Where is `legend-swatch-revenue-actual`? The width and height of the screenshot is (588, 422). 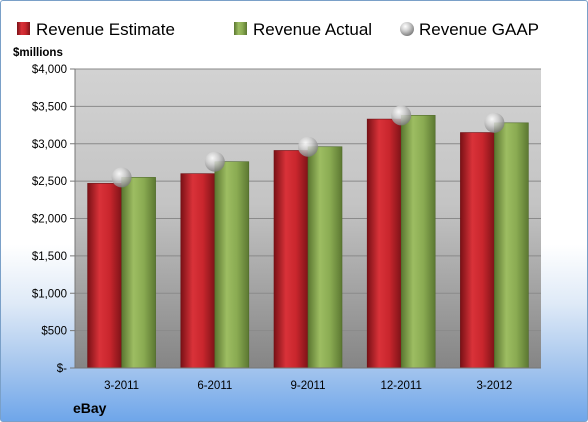
legend-swatch-revenue-actual is located at coordinates (240, 28).